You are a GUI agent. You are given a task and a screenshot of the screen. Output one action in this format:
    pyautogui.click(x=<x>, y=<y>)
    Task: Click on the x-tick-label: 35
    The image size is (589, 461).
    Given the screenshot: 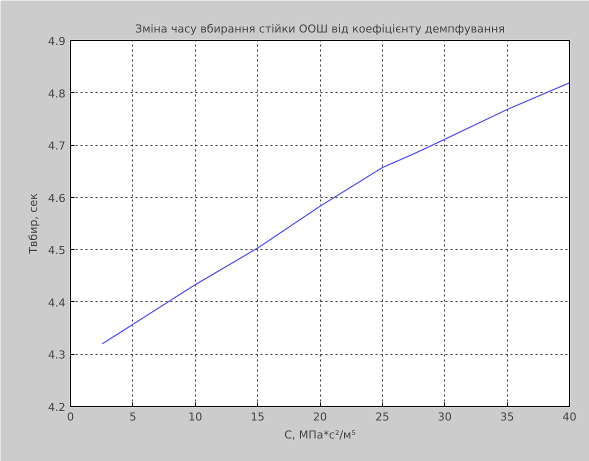 What is the action you would take?
    pyautogui.click(x=507, y=417)
    